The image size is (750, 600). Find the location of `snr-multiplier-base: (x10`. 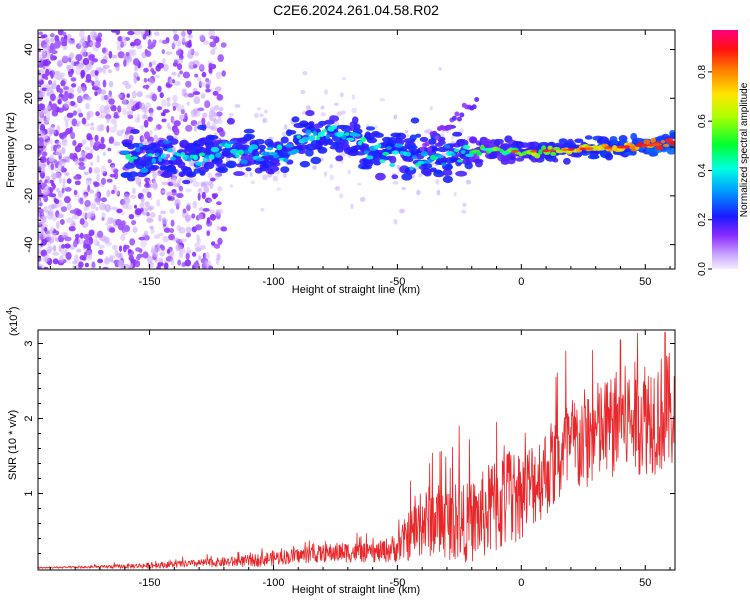

snr-multiplier-base: (x10 is located at coordinates (14, 325).